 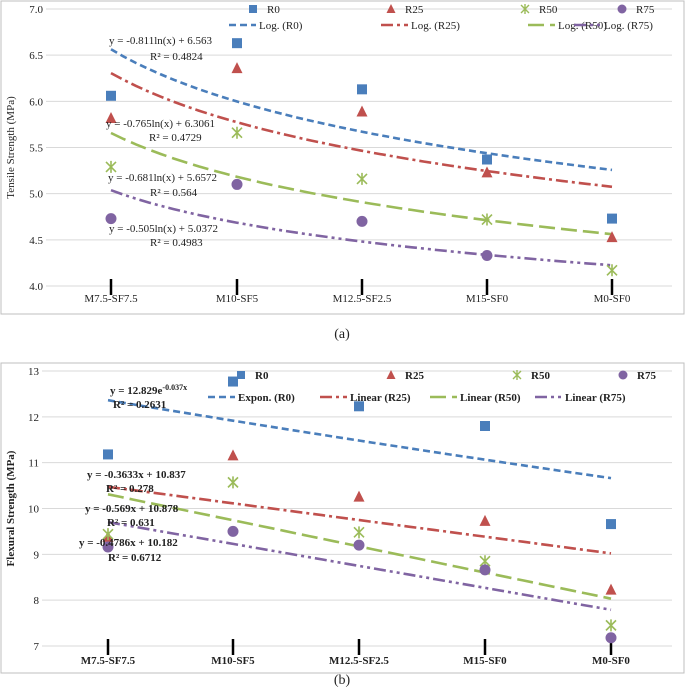 I want to click on trendline-linear-r75, so click(x=359, y=566).